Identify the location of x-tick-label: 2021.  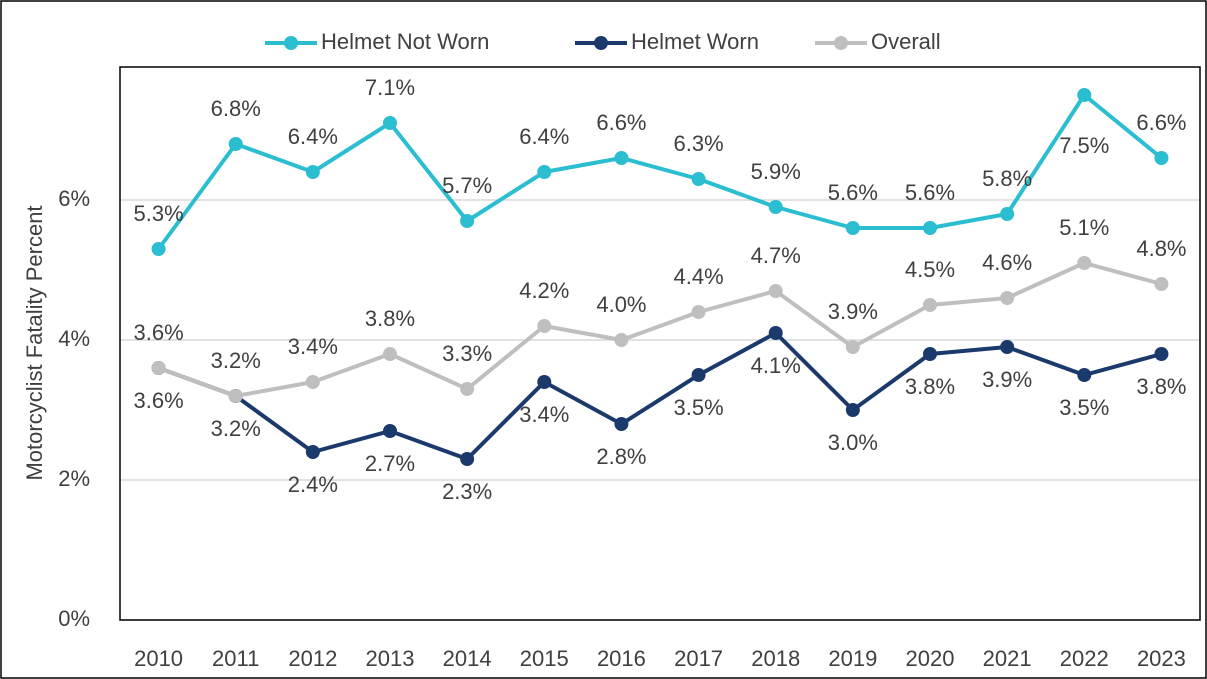
(1007, 658).